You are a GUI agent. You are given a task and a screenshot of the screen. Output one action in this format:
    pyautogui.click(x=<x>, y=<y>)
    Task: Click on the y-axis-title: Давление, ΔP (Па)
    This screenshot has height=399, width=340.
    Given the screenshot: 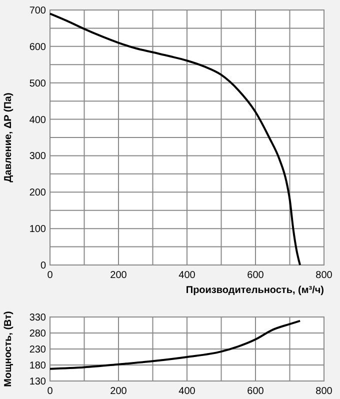 What is the action you would take?
    pyautogui.click(x=8, y=137)
    